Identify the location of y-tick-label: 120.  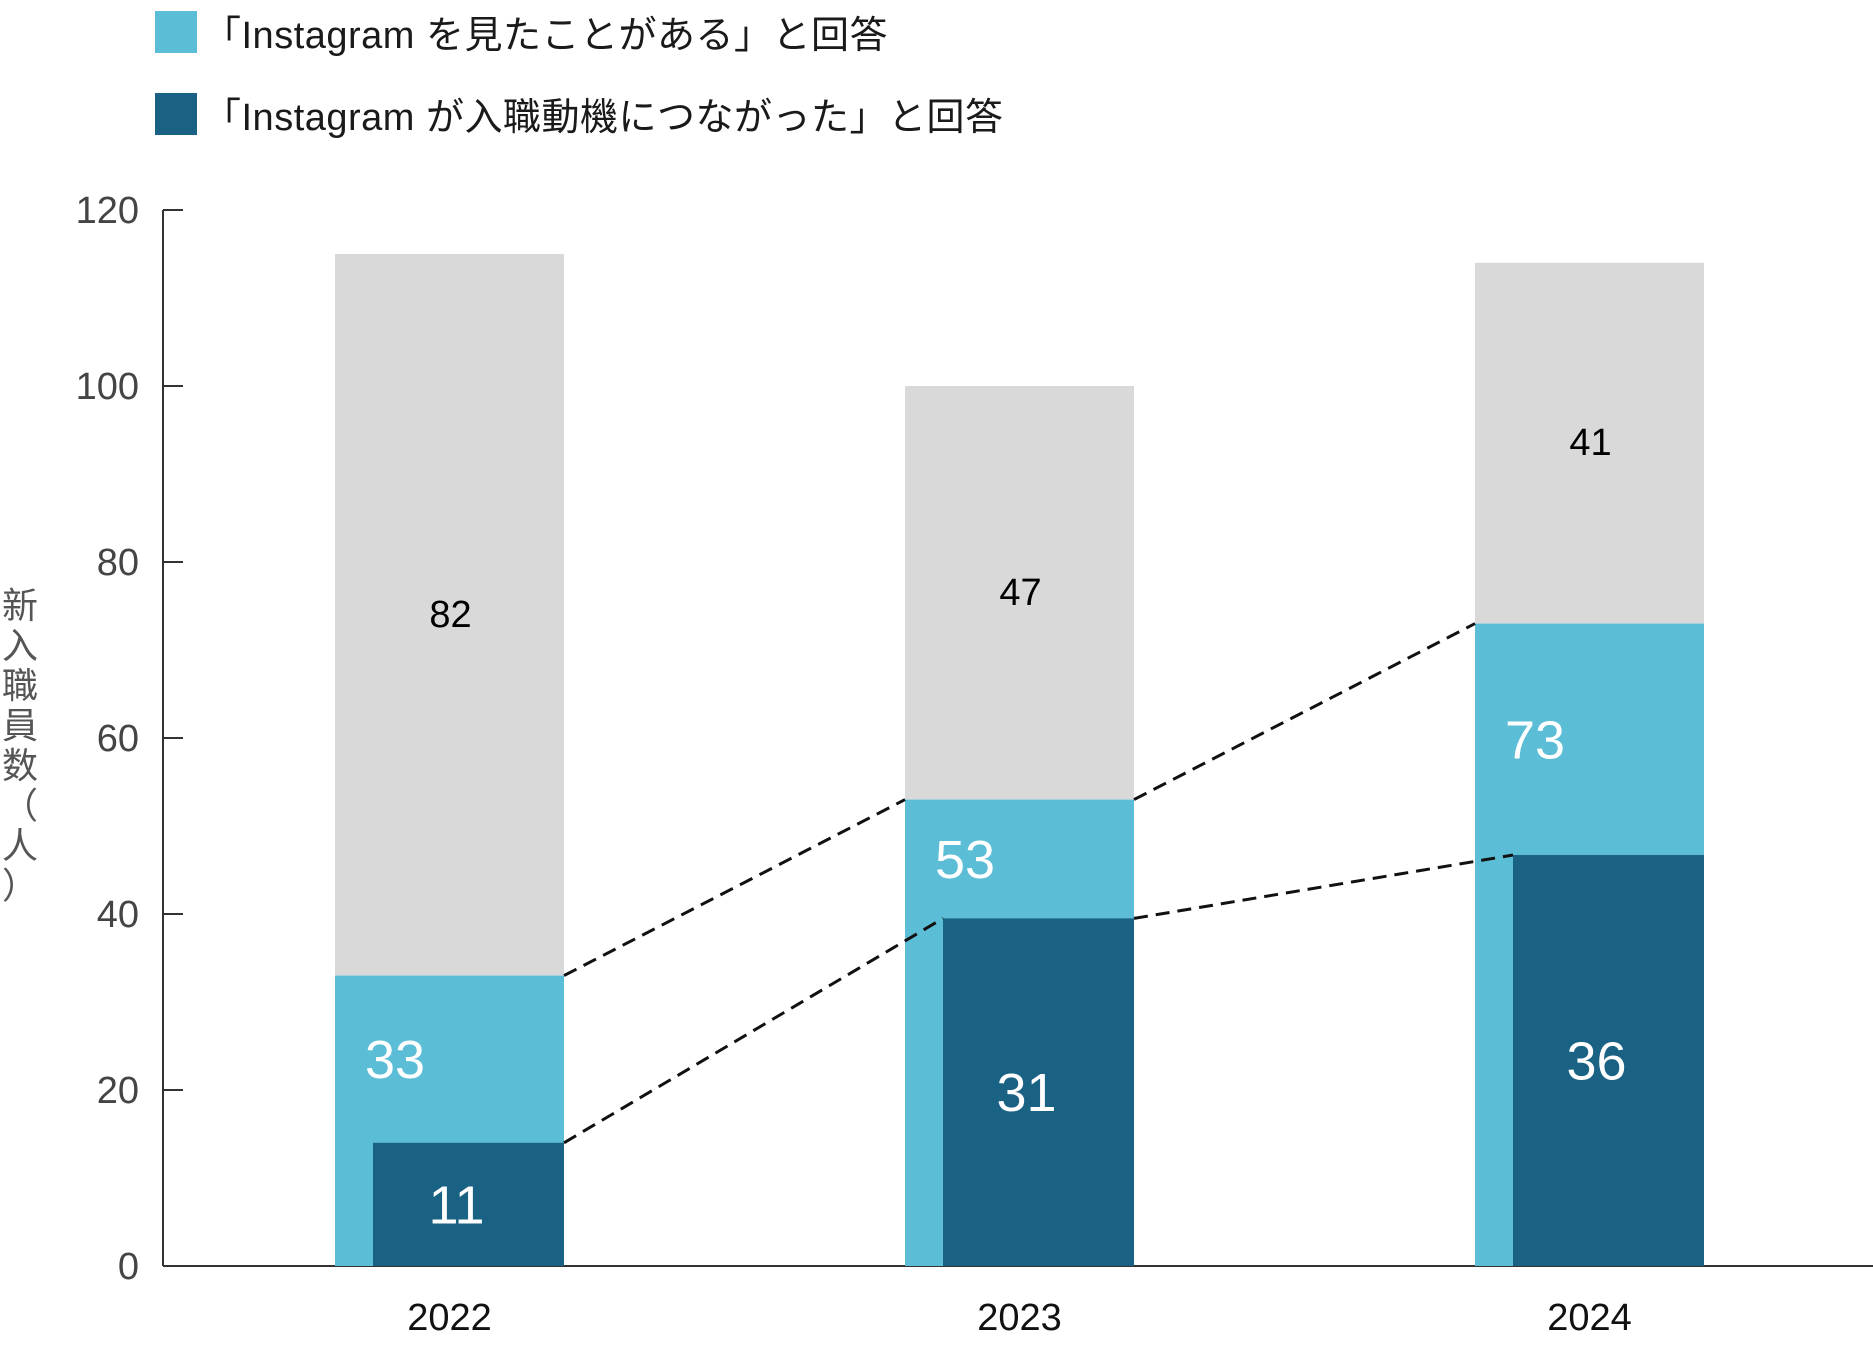
(107, 211).